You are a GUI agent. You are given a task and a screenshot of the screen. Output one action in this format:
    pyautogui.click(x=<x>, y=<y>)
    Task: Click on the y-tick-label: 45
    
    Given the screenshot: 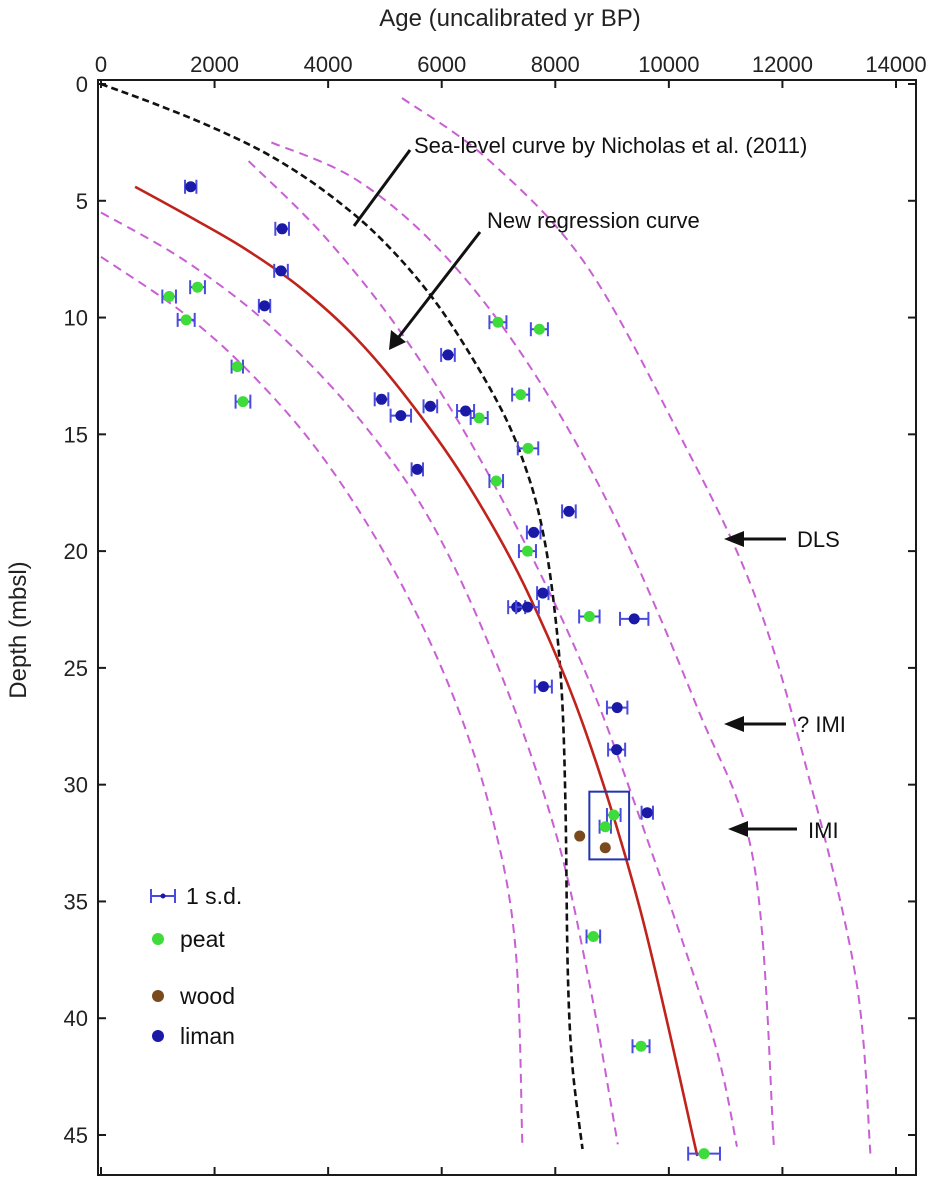 What is the action you would take?
    pyautogui.click(x=76, y=1135)
    